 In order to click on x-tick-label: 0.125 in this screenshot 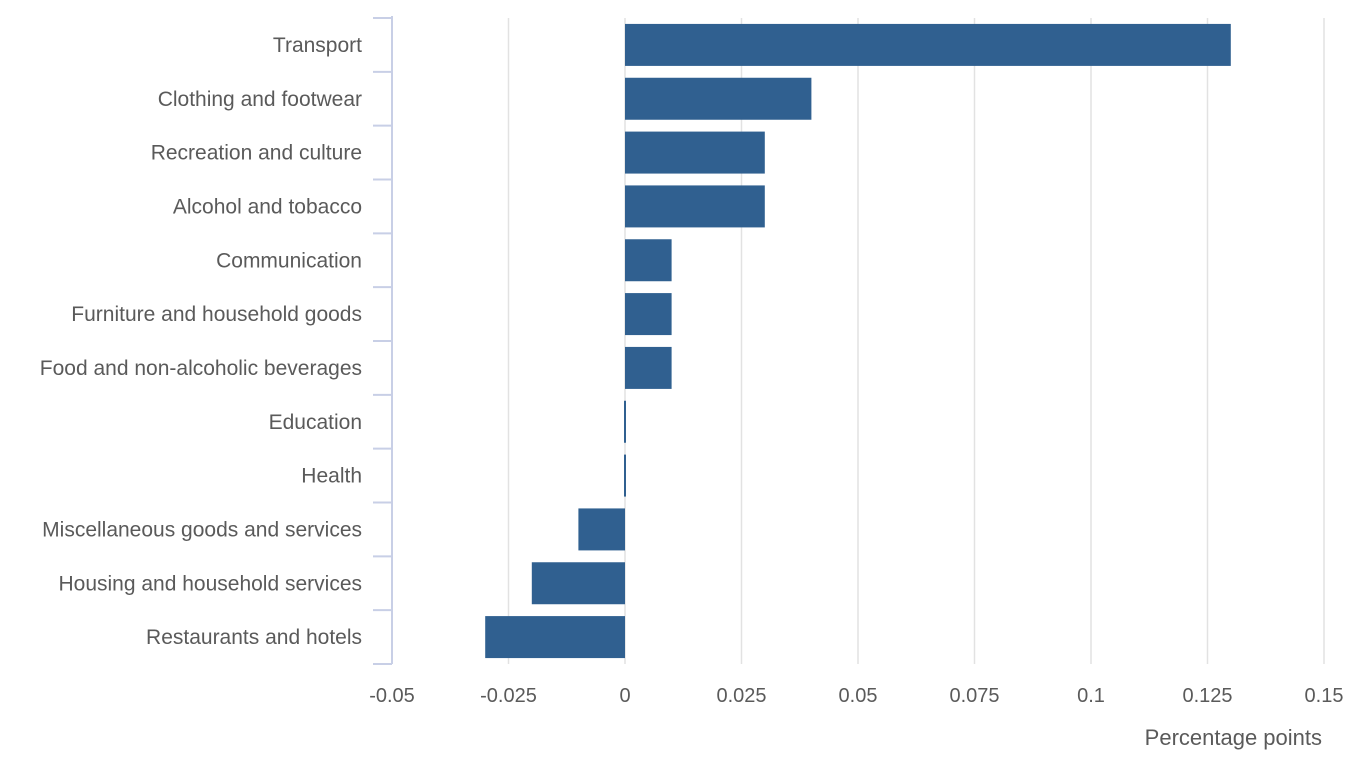, I will do `click(1207, 696)`.